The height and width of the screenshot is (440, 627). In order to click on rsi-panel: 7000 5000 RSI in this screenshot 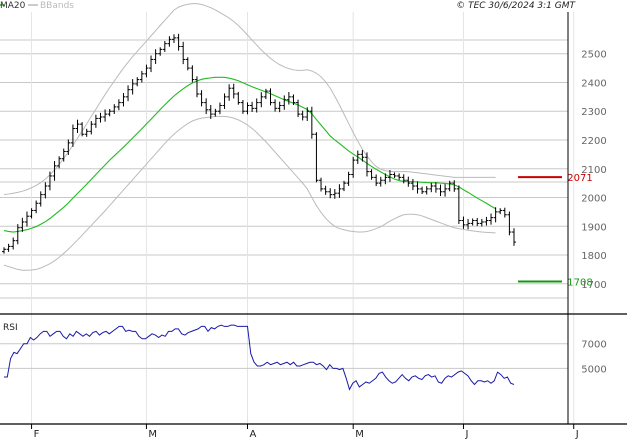, I will do `click(303, 357)`.